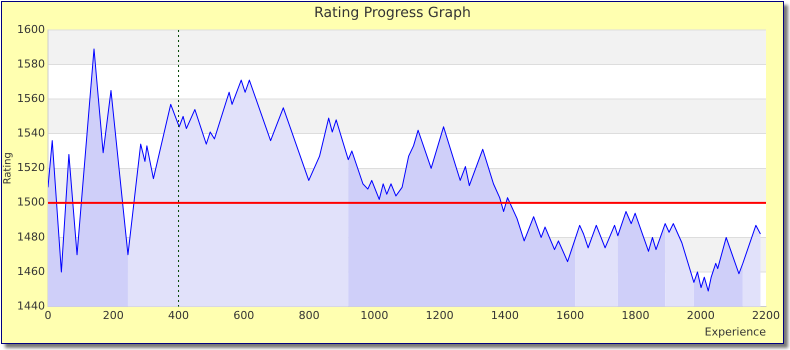  Describe the element at coordinates (30, 63) in the screenshot. I see `y-tick-label: 1580` at that location.